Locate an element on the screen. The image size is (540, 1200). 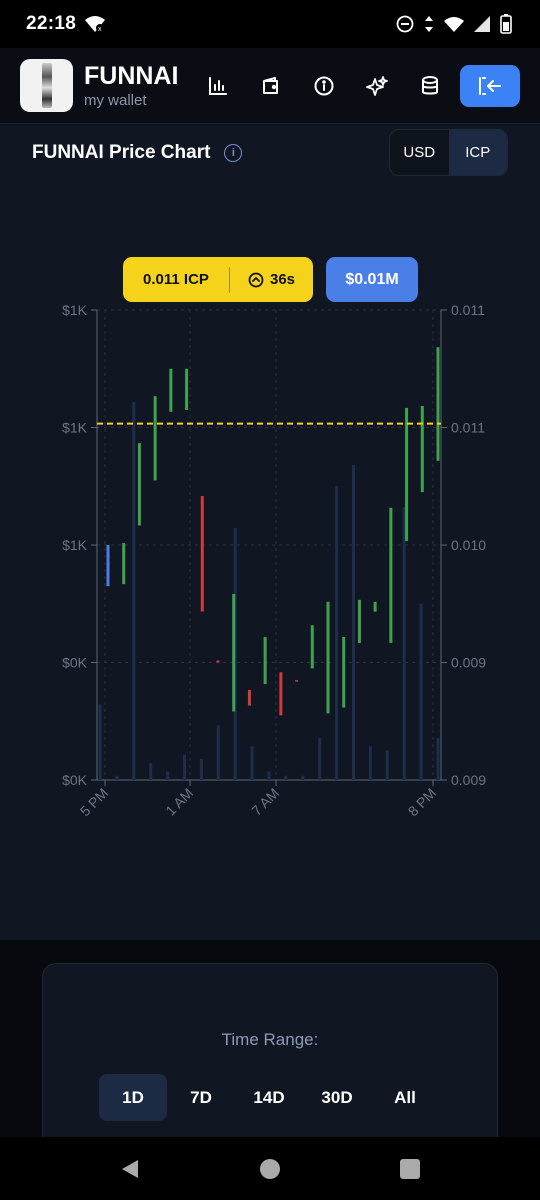
refresh-countdown: 36s is located at coordinates (282, 279).